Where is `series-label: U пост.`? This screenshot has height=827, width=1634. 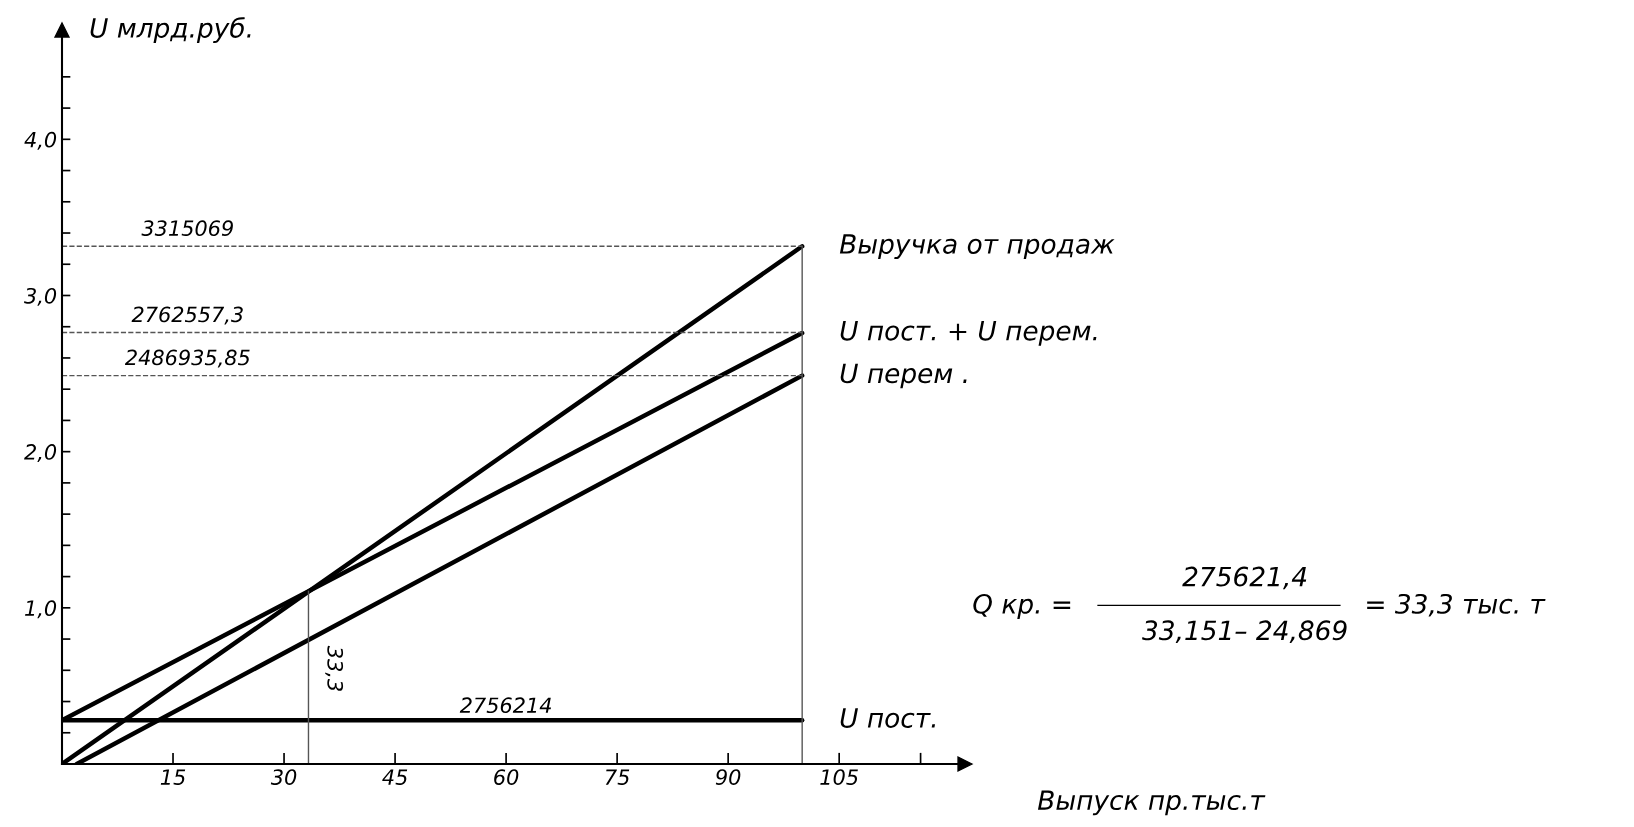
series-label: U пост. is located at coordinates (888, 718).